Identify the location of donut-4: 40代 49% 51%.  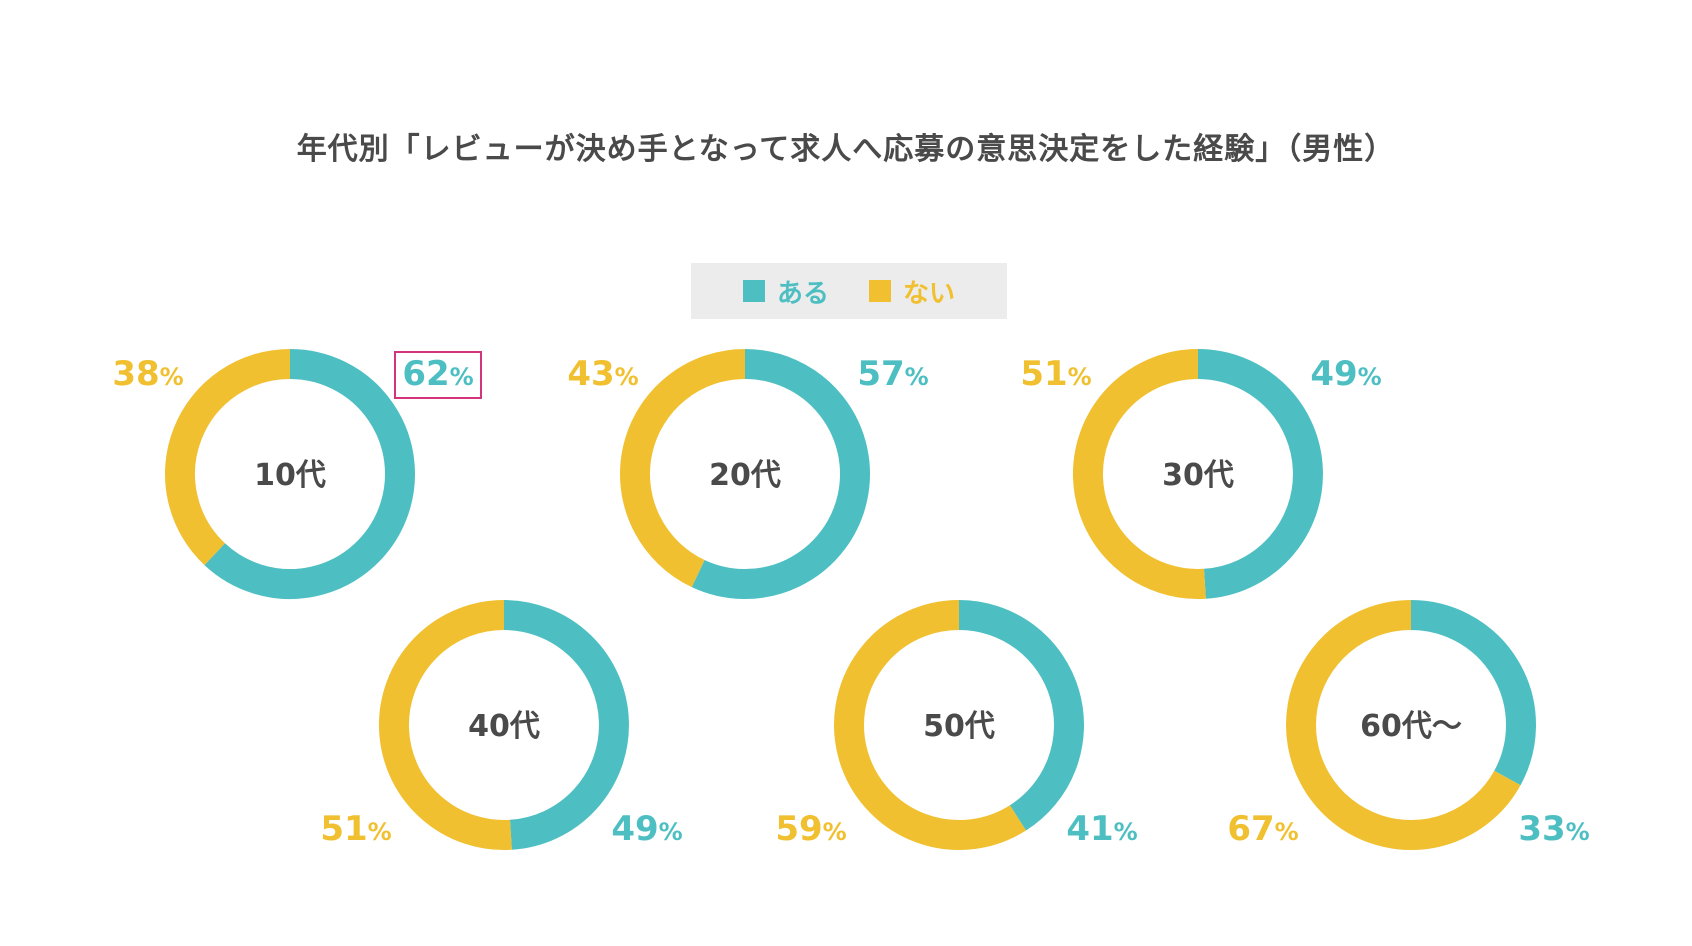
(501, 725).